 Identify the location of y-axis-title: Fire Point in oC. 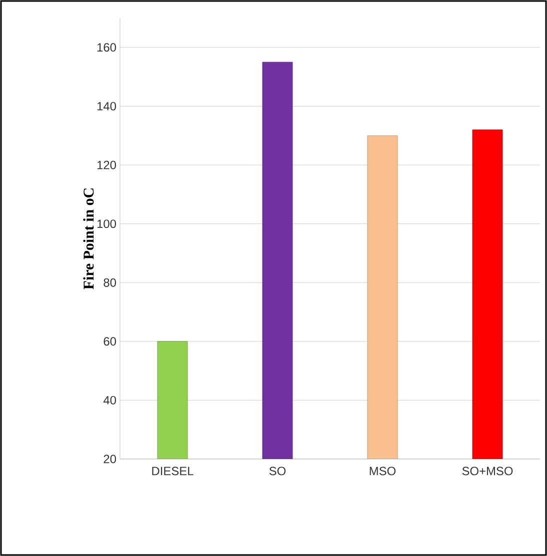
(88, 239).